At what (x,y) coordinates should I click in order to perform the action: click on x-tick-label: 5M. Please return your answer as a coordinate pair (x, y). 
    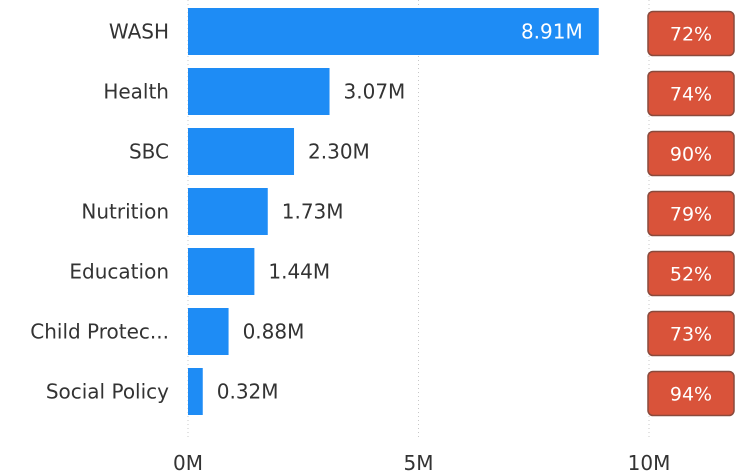
    Looking at the image, I should click on (419, 463).